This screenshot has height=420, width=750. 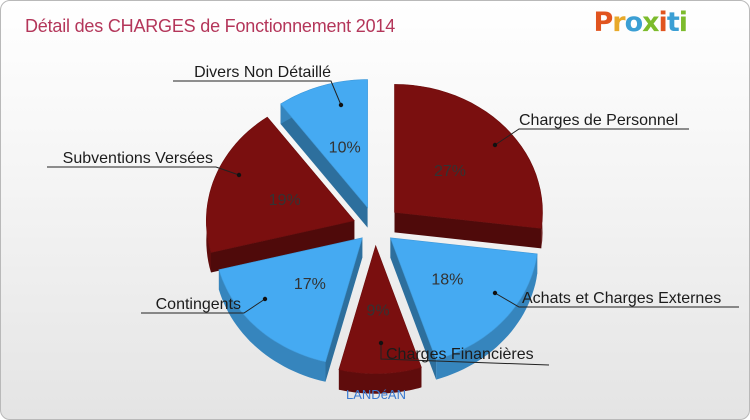 I want to click on slice-category-label: Contingents, so click(x=198, y=304).